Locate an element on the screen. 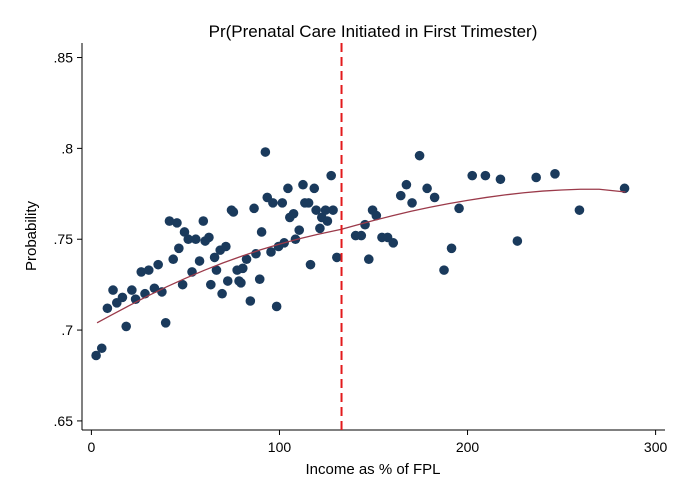 Image resolution: width=684 pixels, height=498 pixels. y-tick-label: .7 is located at coordinates (67, 330).